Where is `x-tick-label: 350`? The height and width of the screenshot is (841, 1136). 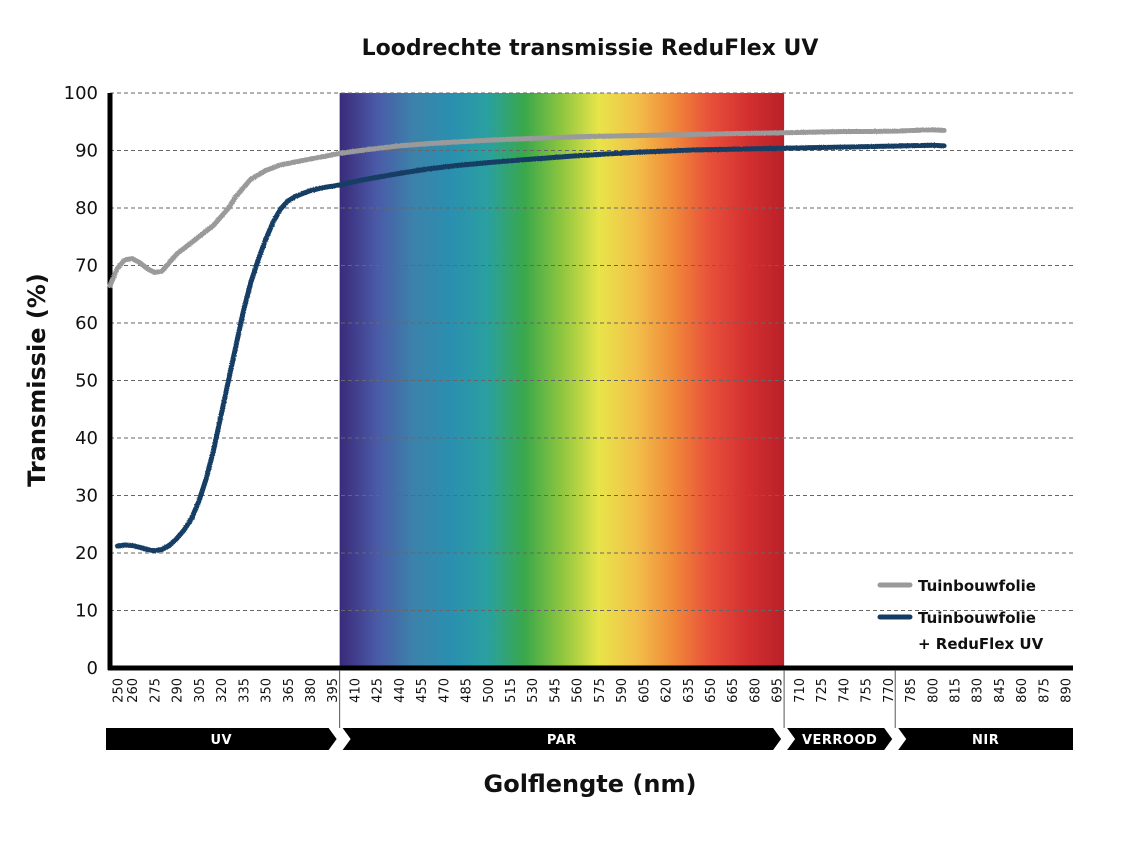 x-tick-label: 350 is located at coordinates (267, 690).